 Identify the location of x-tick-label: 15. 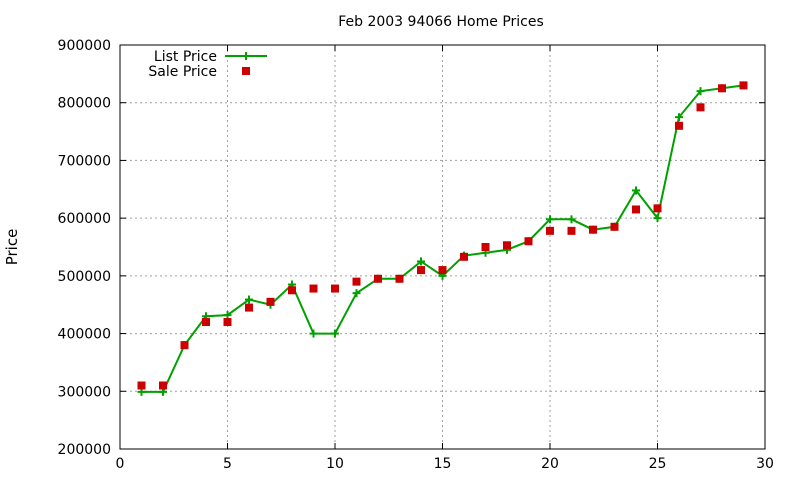
(443, 464).